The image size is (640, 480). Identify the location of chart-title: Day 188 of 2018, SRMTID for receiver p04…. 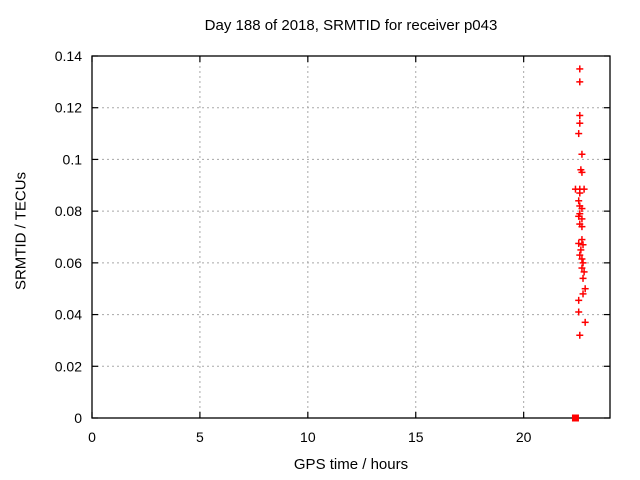
(351, 25).